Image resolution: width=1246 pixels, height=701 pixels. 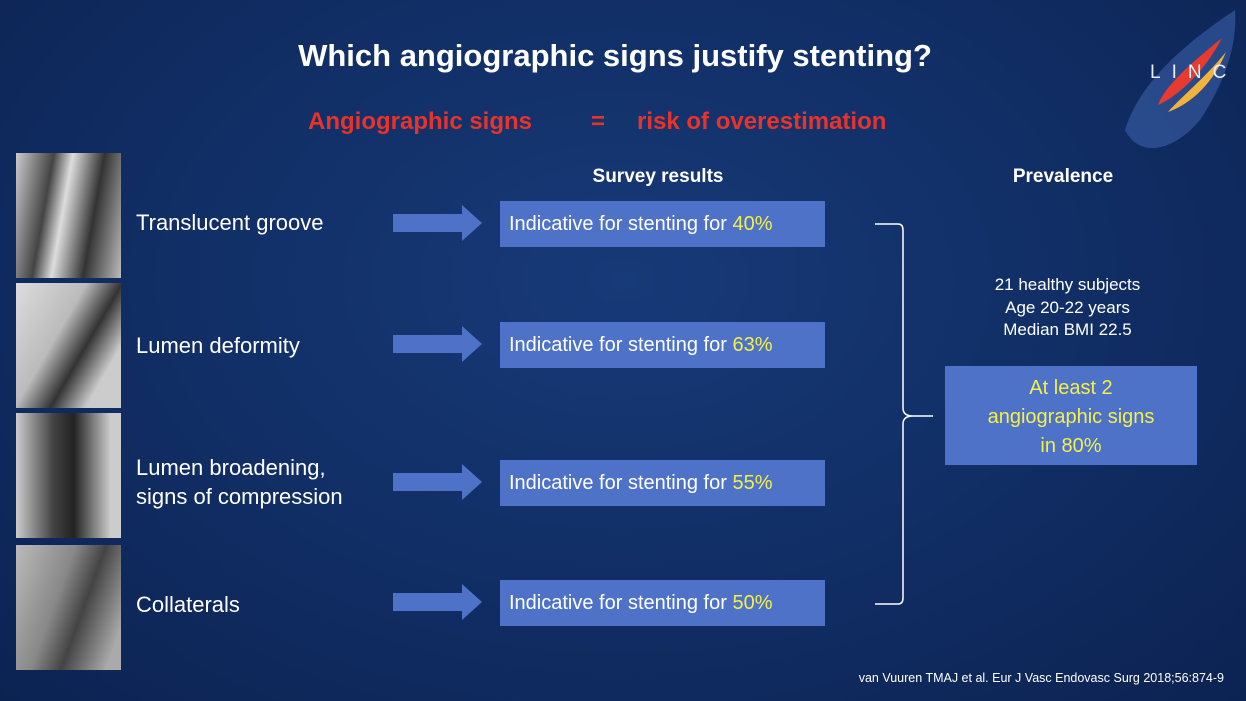 I want to click on sign-line: signs of compression, so click(x=239, y=496).